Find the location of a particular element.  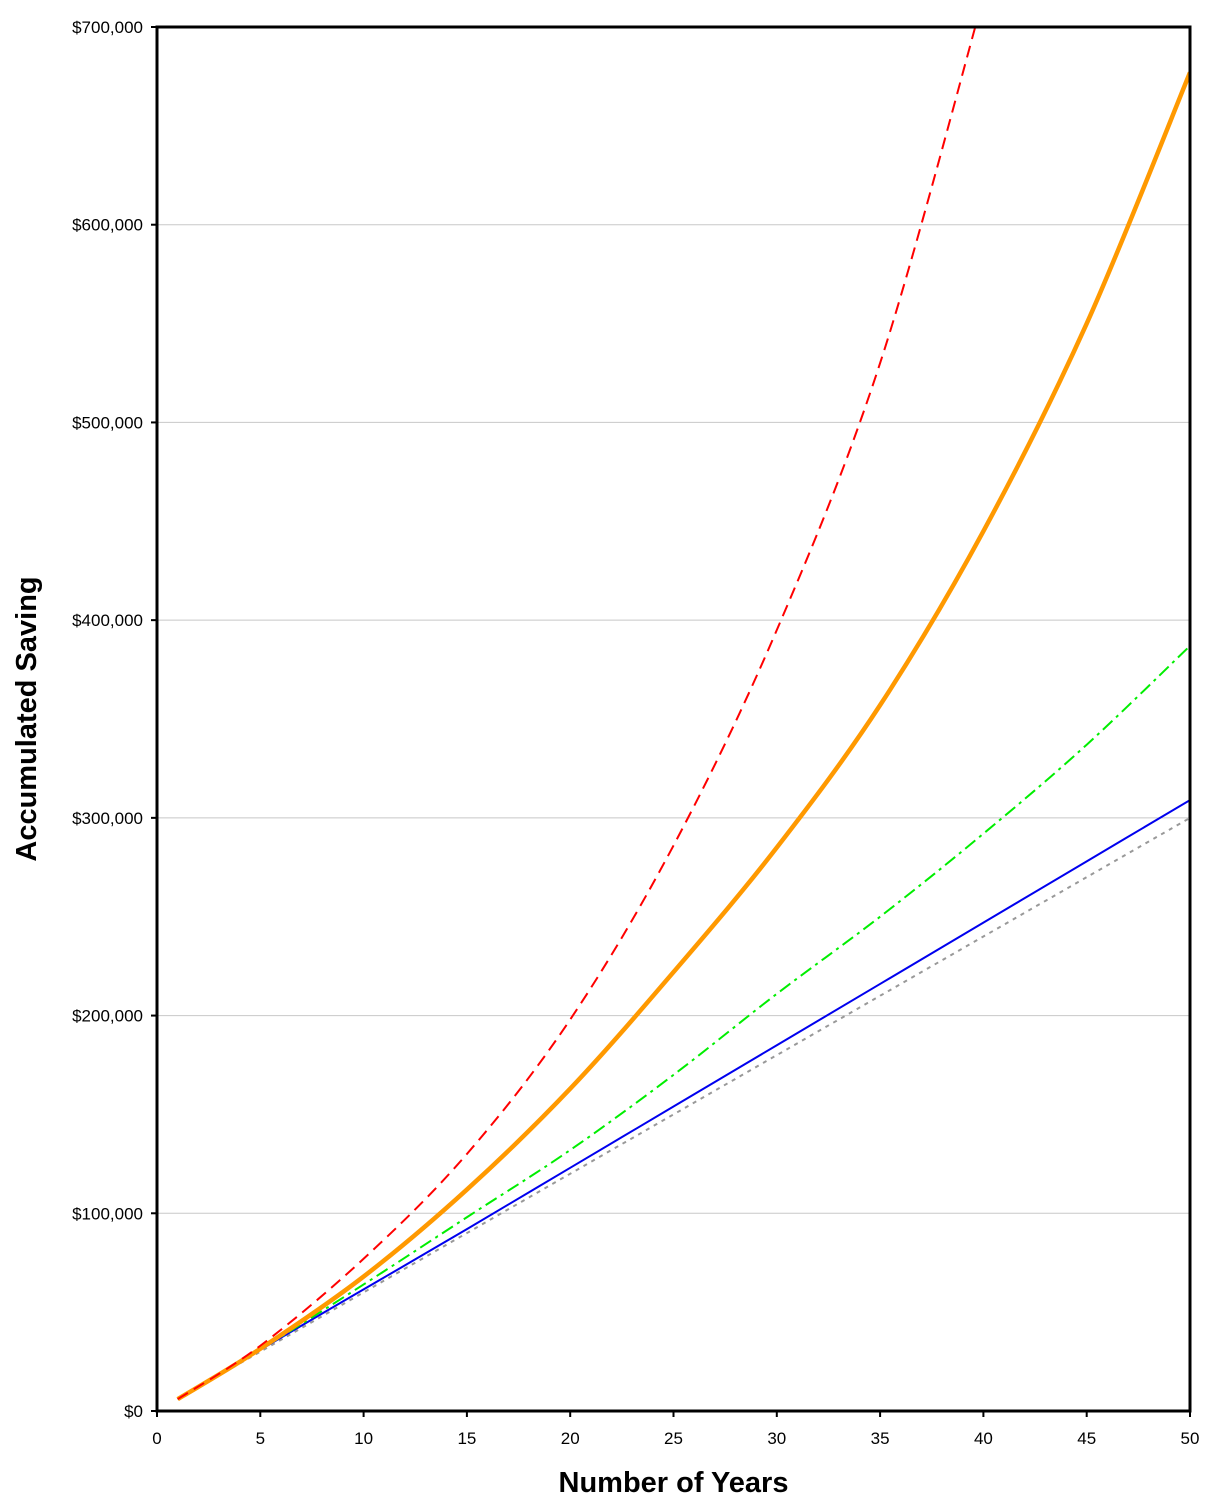

x-tick-label: 20 is located at coordinates (570, 1438).